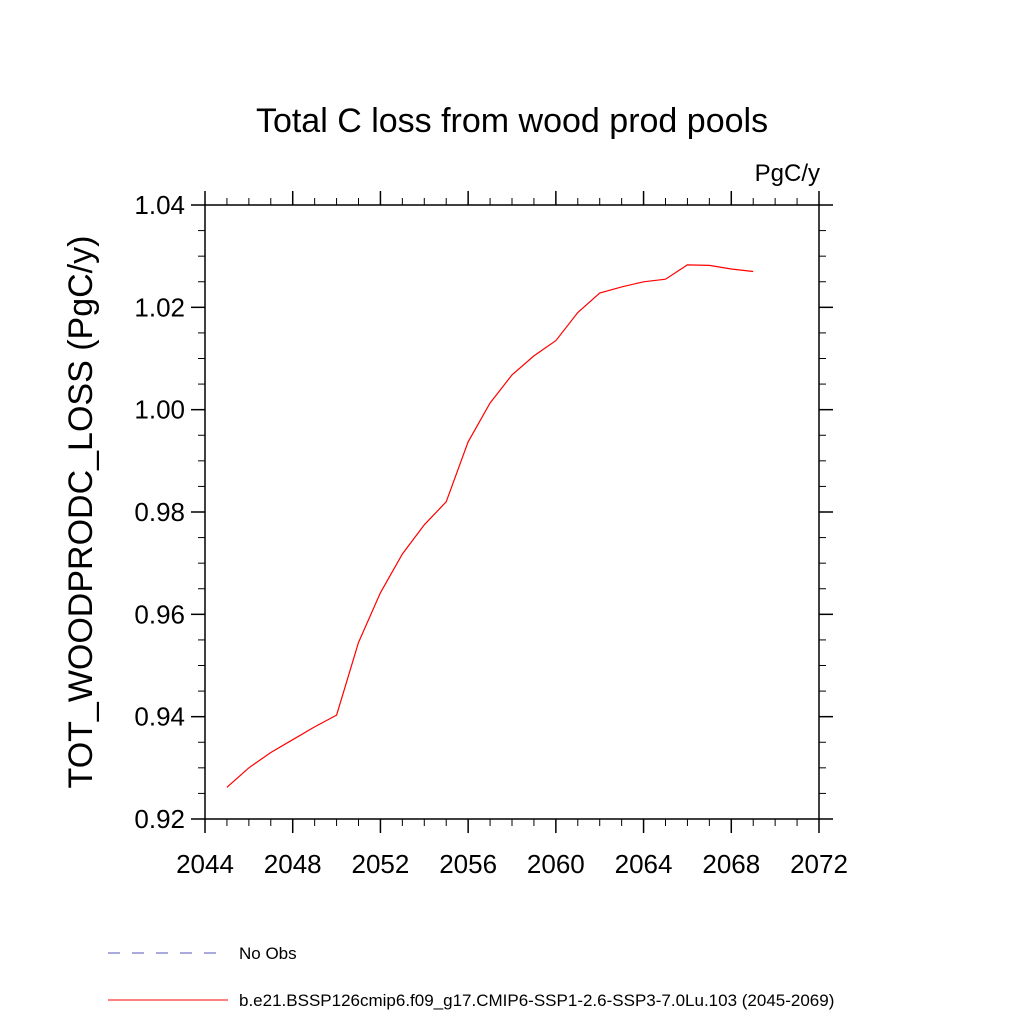 The image size is (1024, 1024). I want to click on legend-label-no-obs: No Obs, so click(268, 953).